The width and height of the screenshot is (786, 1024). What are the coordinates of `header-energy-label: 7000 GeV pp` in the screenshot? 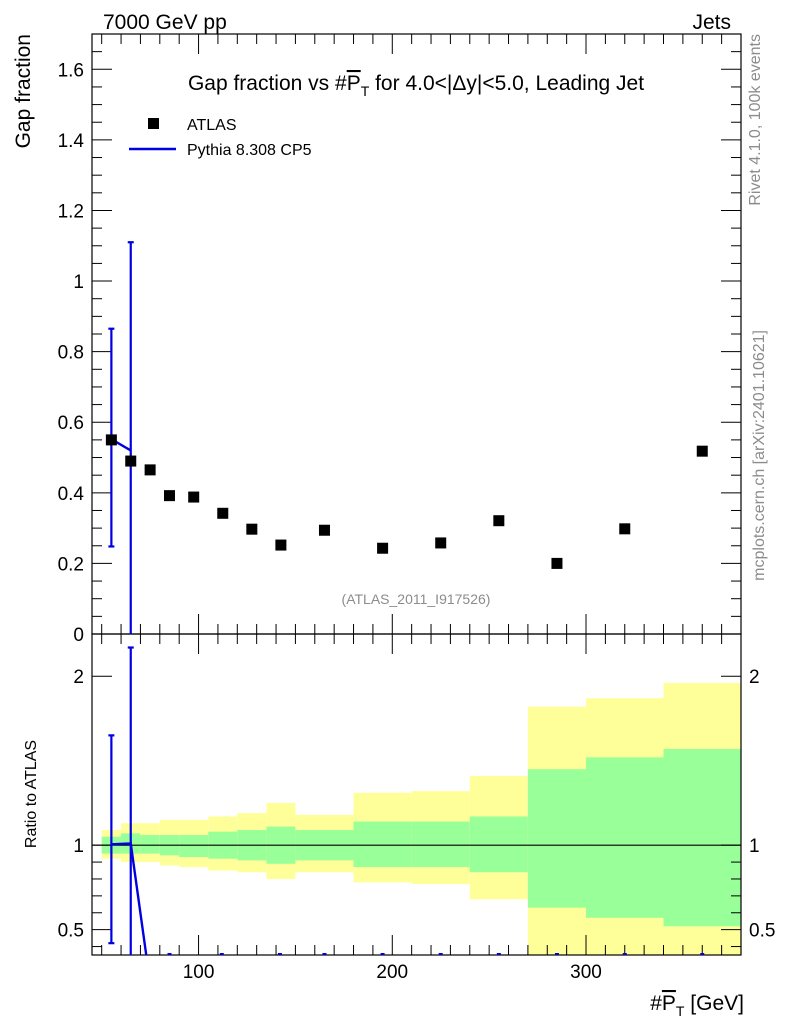 It's located at (165, 22).